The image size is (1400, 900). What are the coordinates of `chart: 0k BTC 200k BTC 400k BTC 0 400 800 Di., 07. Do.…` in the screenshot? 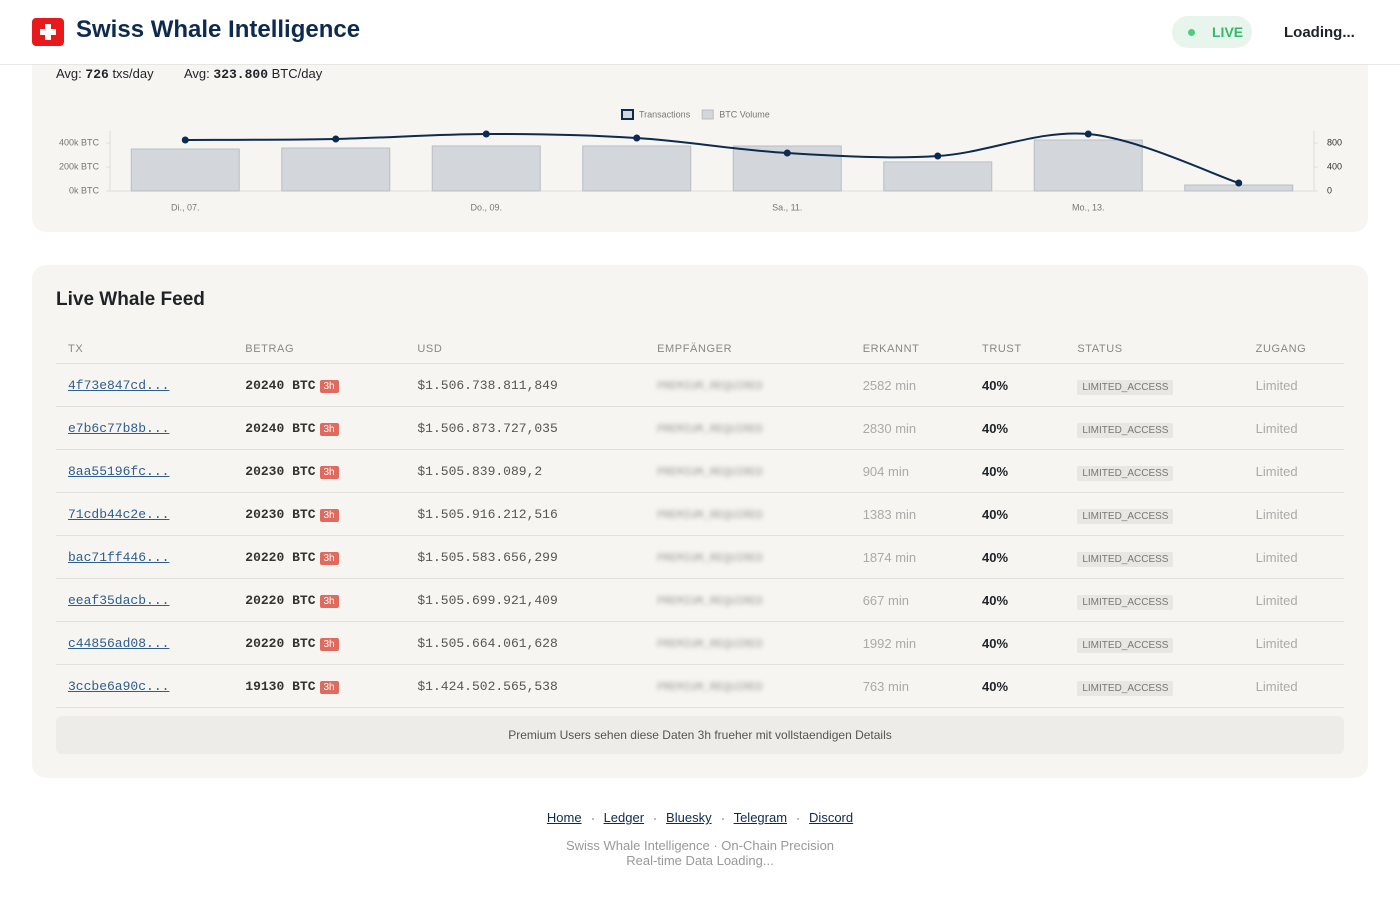 It's located at (700, 160).